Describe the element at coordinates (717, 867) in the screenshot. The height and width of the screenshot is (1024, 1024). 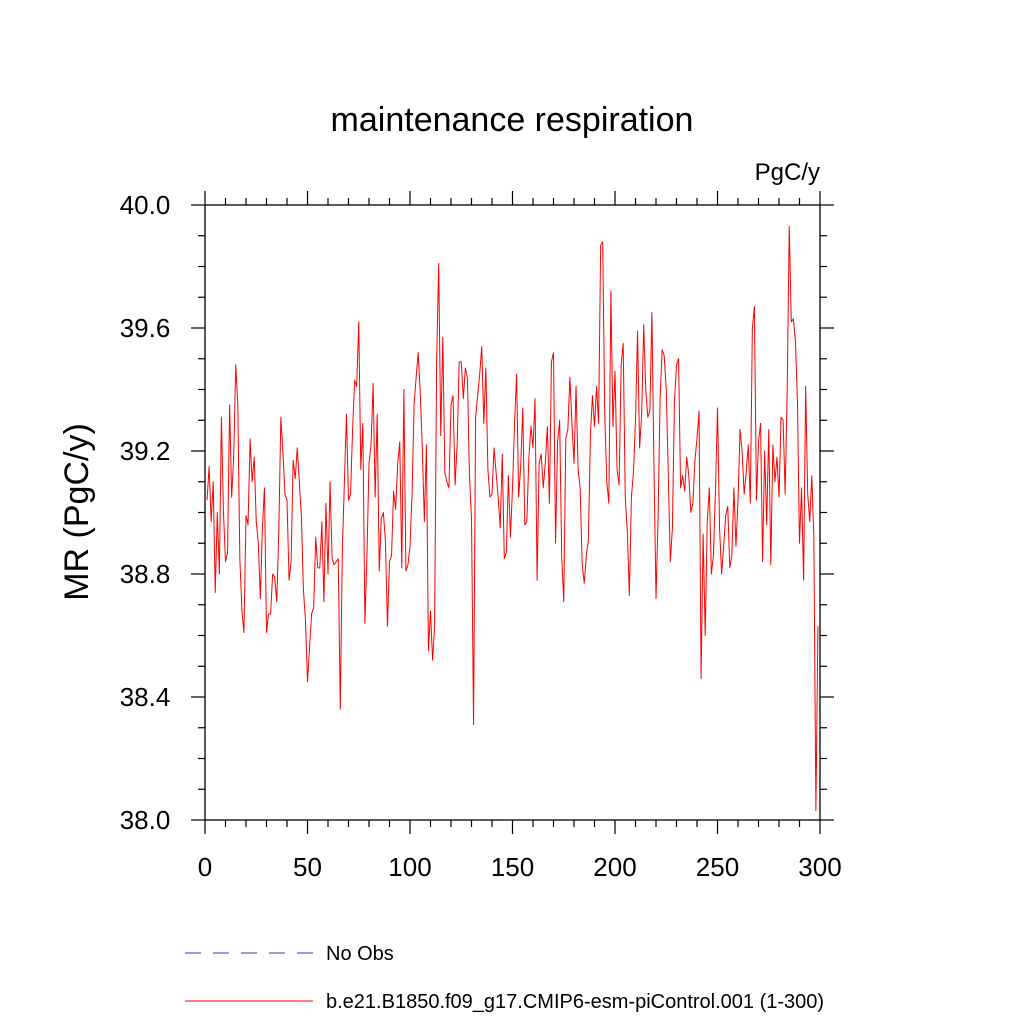
I see `x-tick-label: 250` at that location.